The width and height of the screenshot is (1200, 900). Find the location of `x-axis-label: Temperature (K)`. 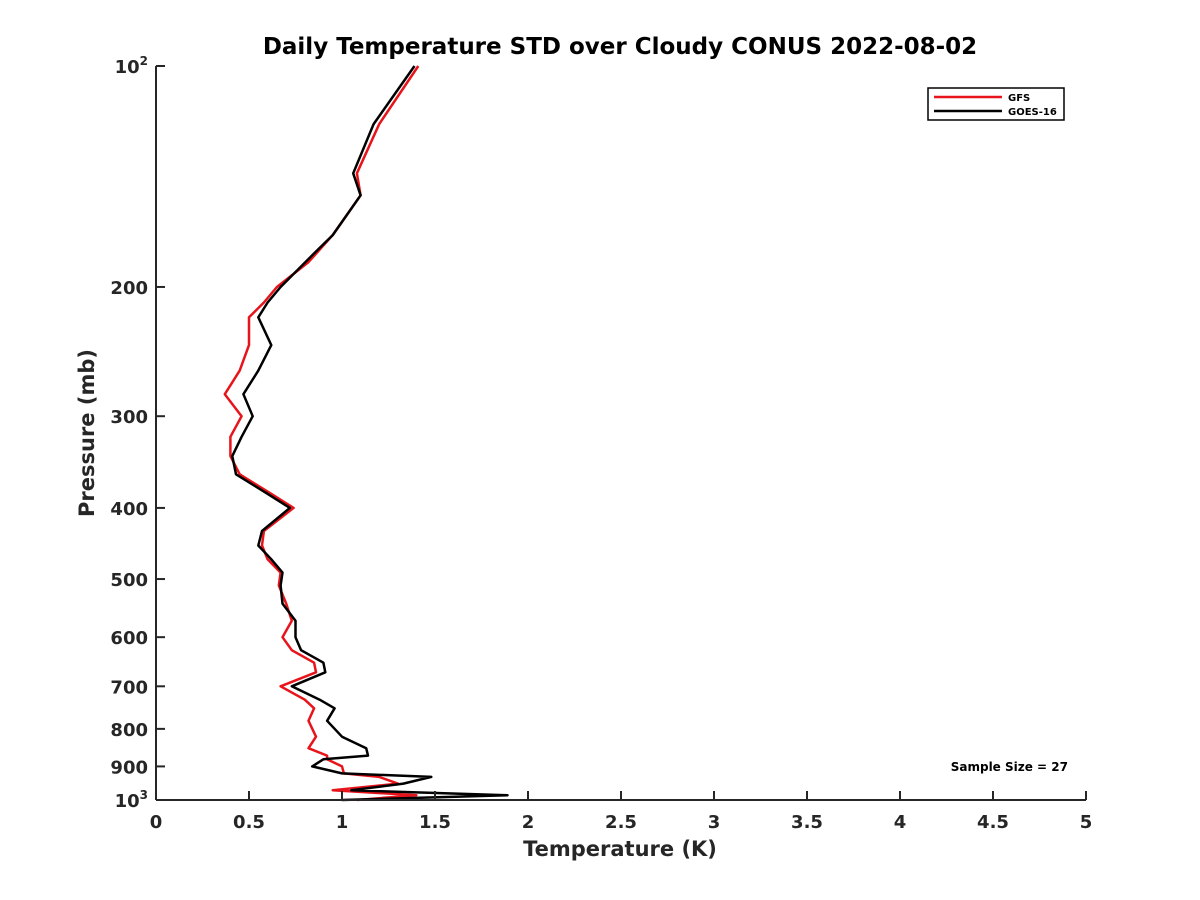

x-axis-label: Temperature (K) is located at coordinates (620, 849).